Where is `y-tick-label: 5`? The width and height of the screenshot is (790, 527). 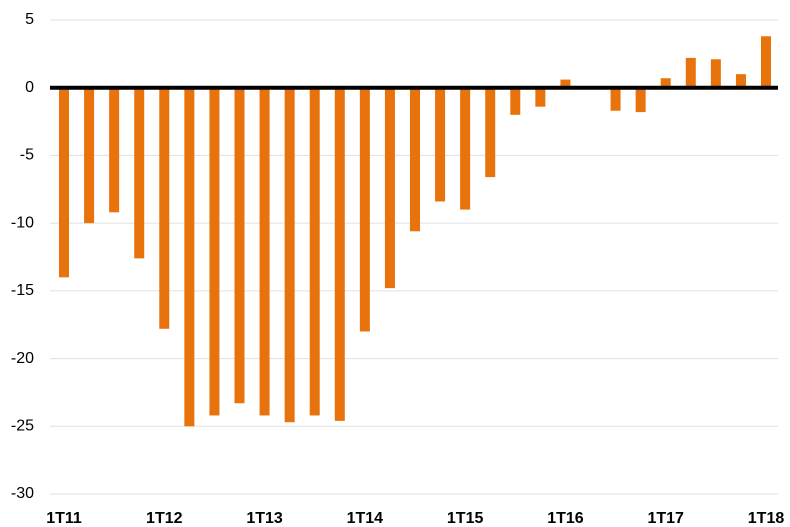
y-tick-label: 5 is located at coordinates (29, 19).